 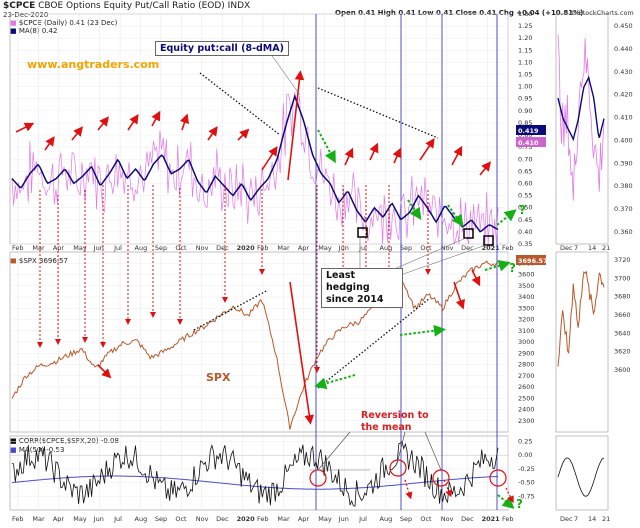 What do you see at coordinates (623, 95) in the screenshot?
I see `side-y-tick-label: 0.420` at bounding box center [623, 95].